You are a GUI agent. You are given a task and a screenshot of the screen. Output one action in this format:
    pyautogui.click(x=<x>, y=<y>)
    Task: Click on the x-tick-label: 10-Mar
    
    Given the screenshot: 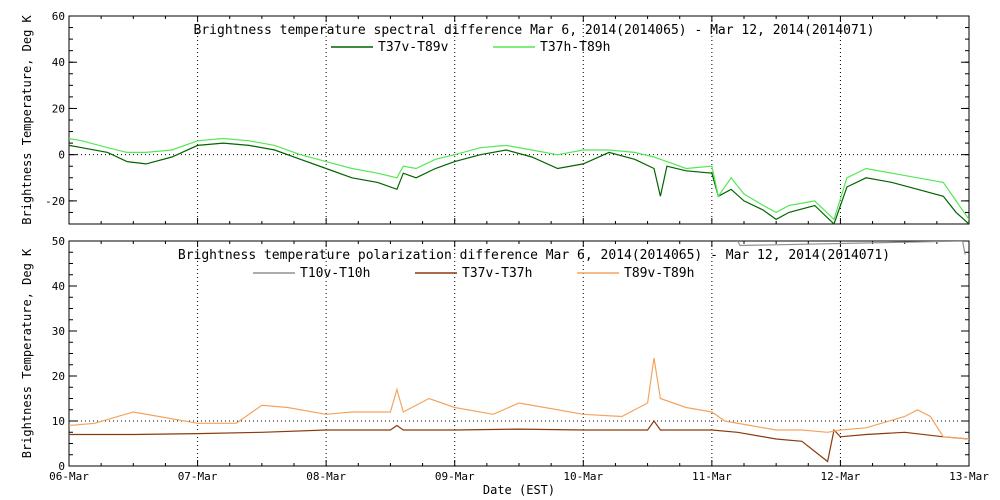 What is the action you would take?
    pyautogui.click(x=583, y=476)
    